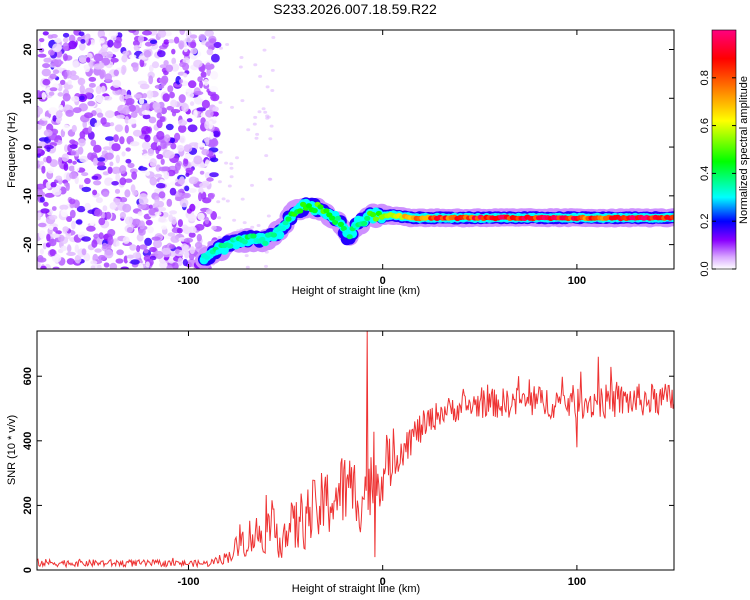 The height and width of the screenshot is (600, 750). I want to click on y-tick-label: 200, so click(28, 505).